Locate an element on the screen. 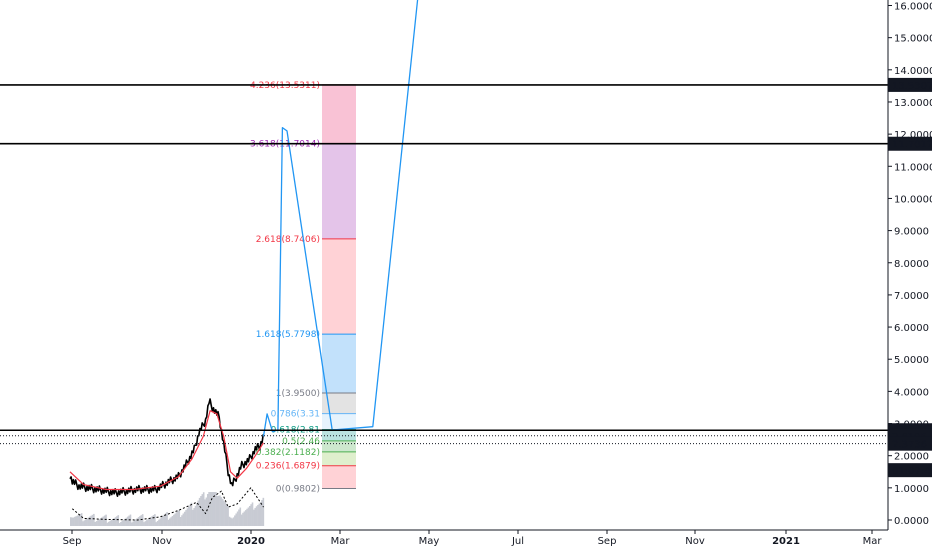  fib-level-label: 4.236(13.5311) is located at coordinates (285, 86).